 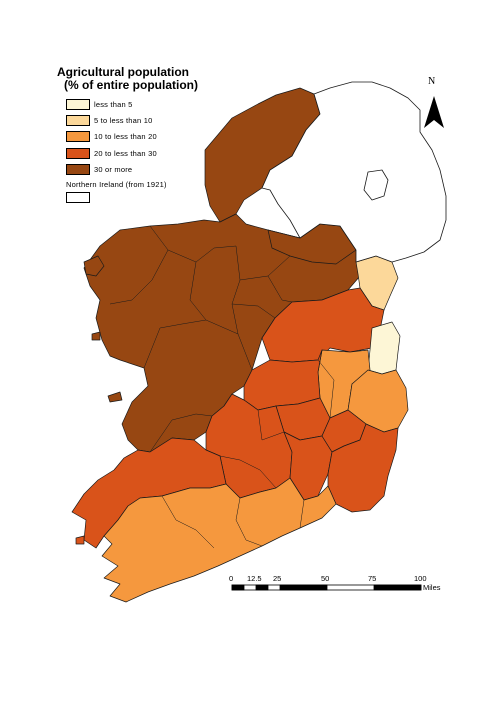 I want to click on island-inishbofin, so click(x=96, y=336).